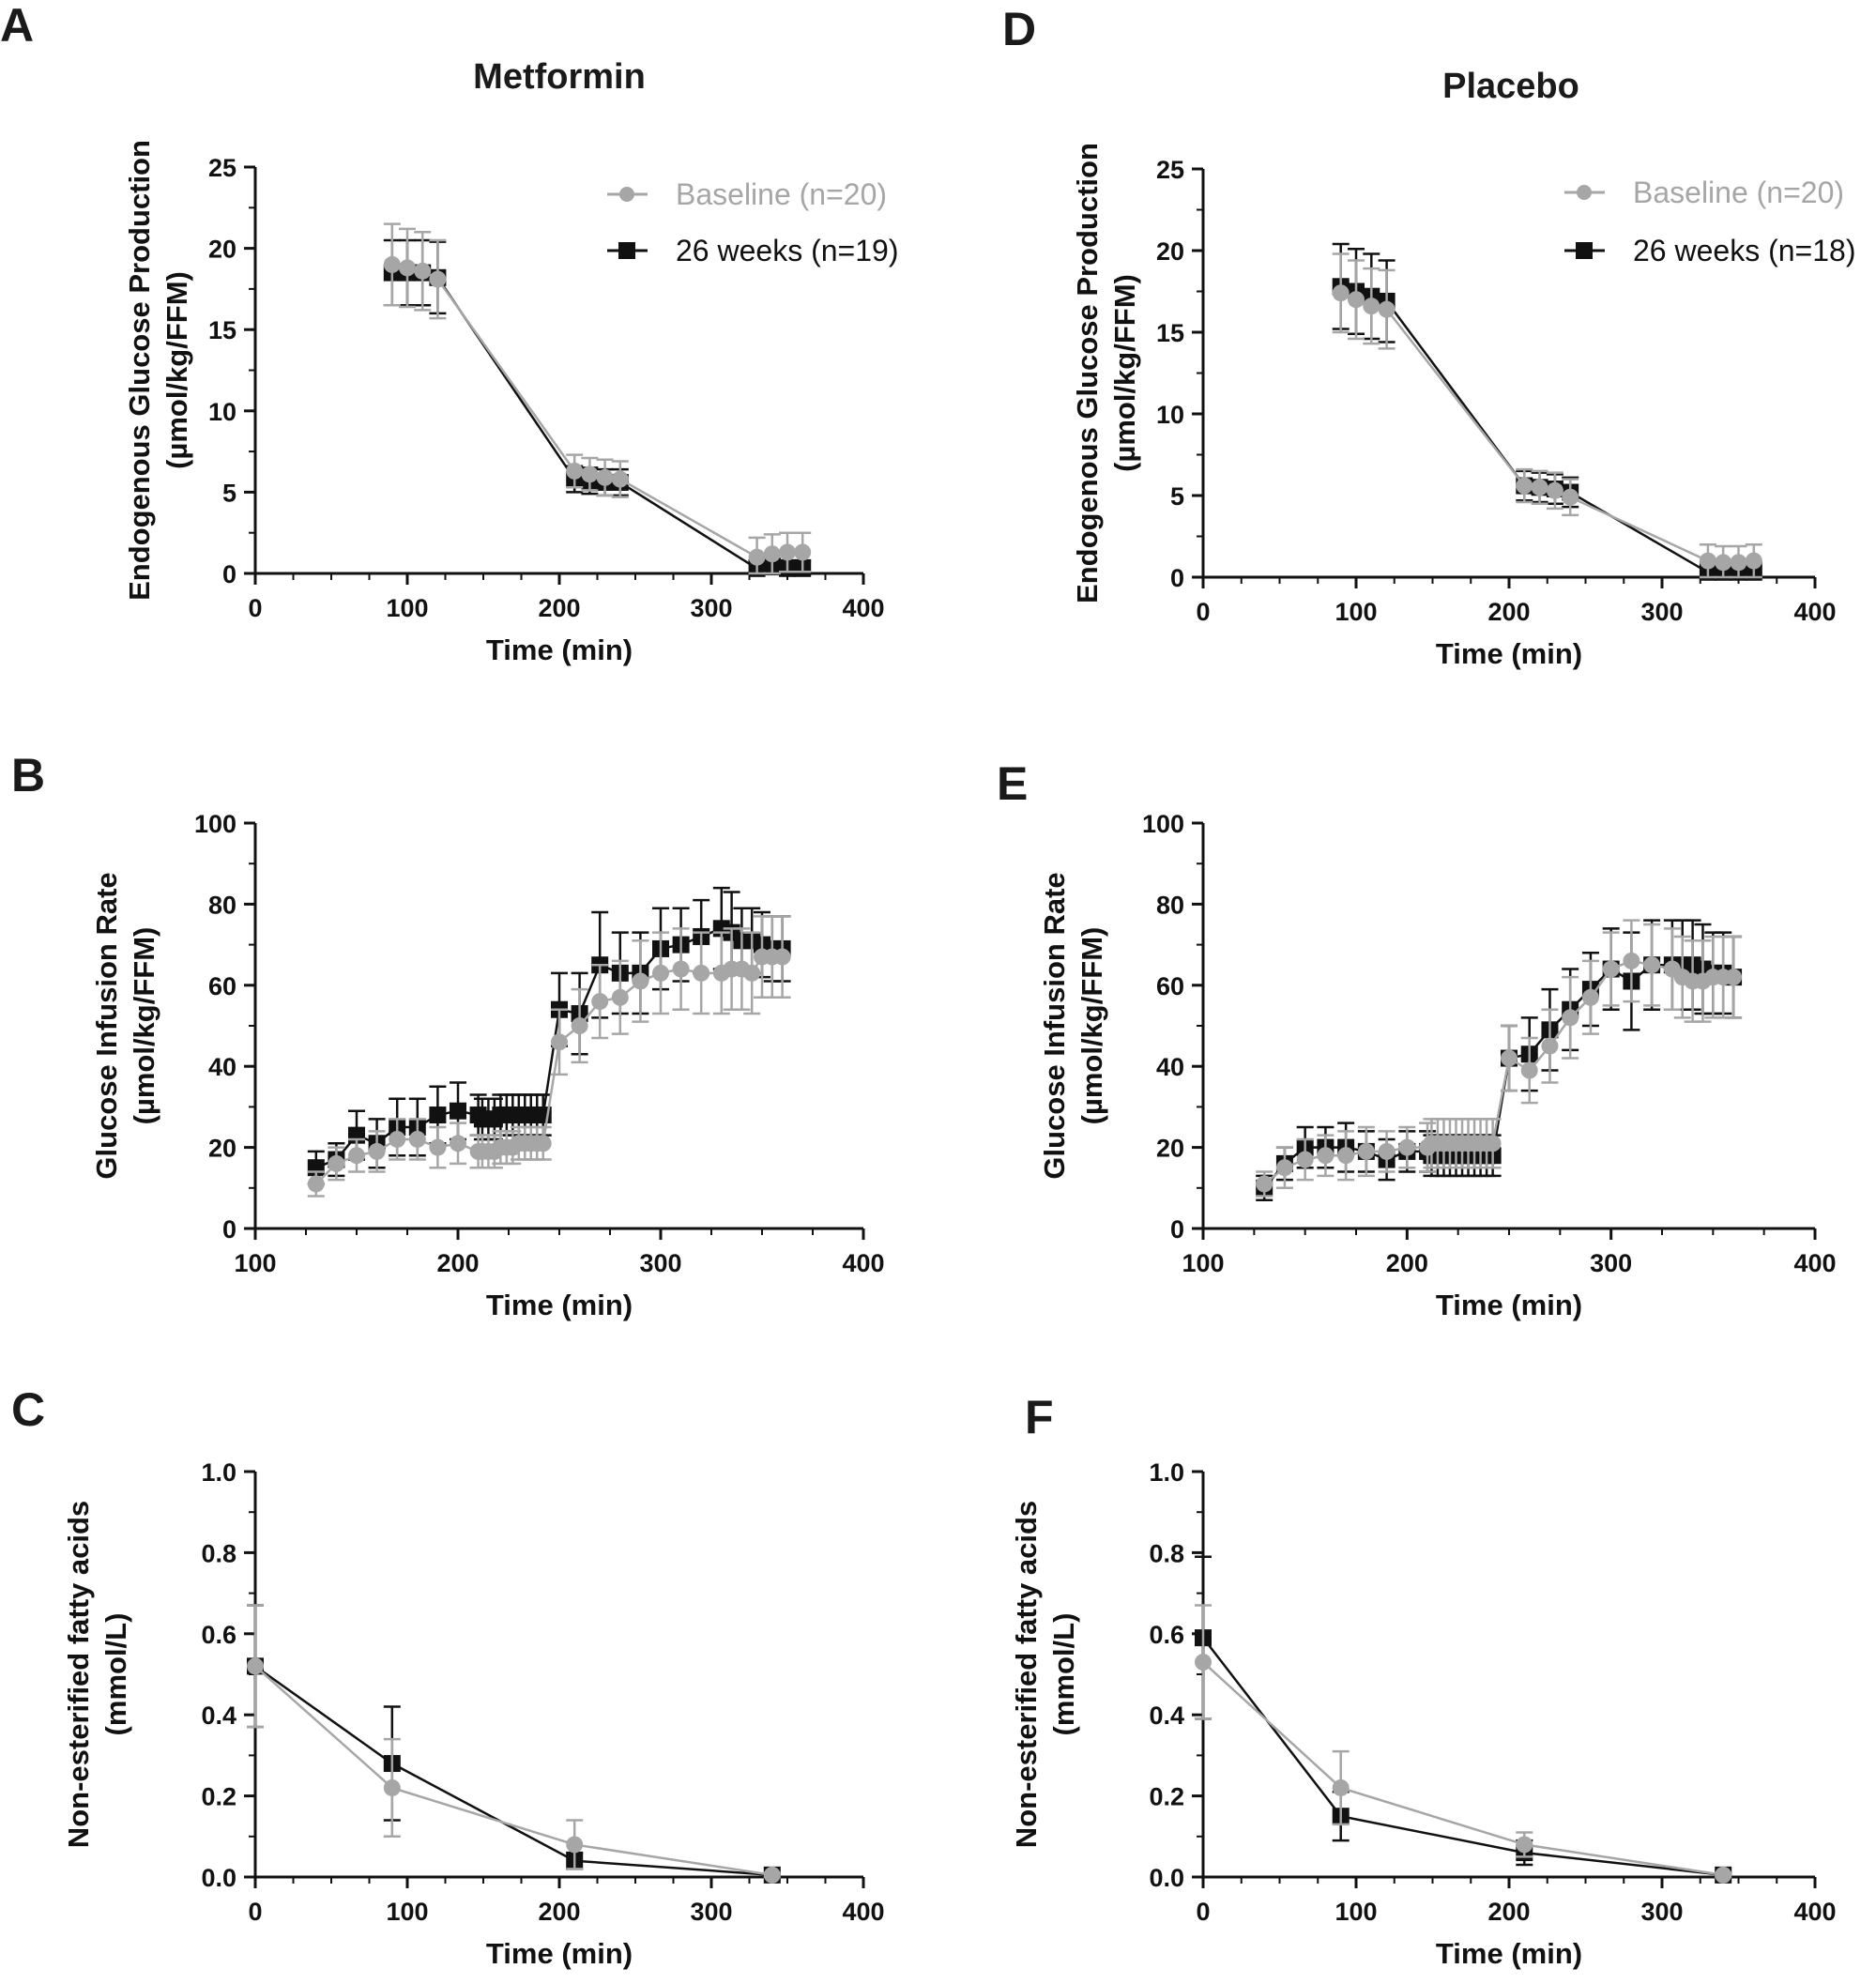 This screenshot has height=1984, width=1876. Describe the element at coordinates (1584, 250) in the screenshot. I see `legend-week26-marker` at that location.